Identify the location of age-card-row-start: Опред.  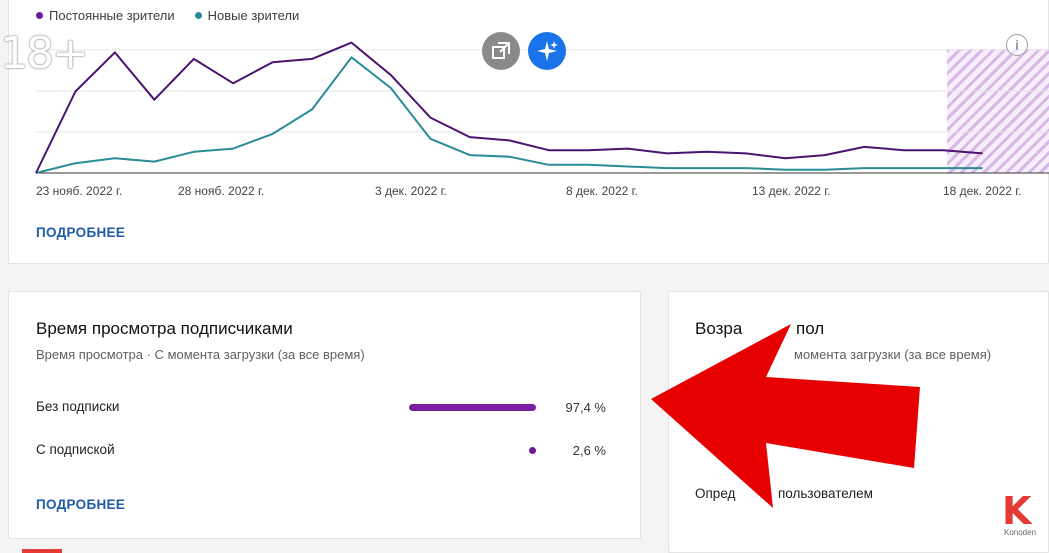
(715, 493).